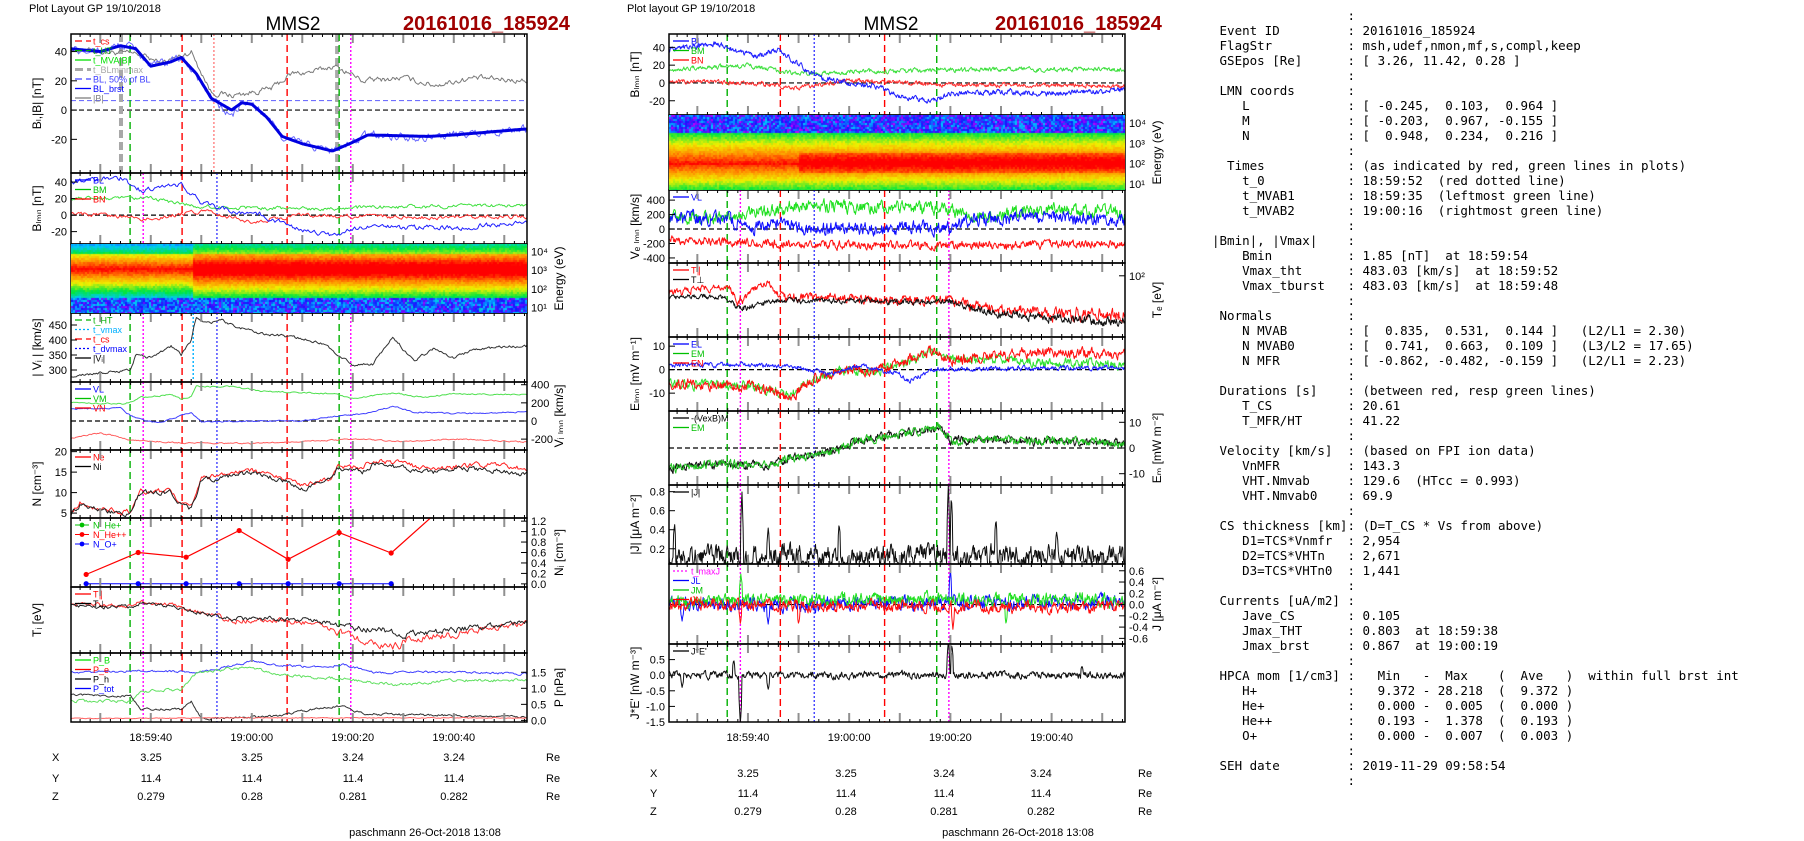 The height and width of the screenshot is (841, 1804). What do you see at coordinates (425, 833) in the screenshot?
I see `footer-credit: paschmann 26-Oct-2018 13:08` at bounding box center [425, 833].